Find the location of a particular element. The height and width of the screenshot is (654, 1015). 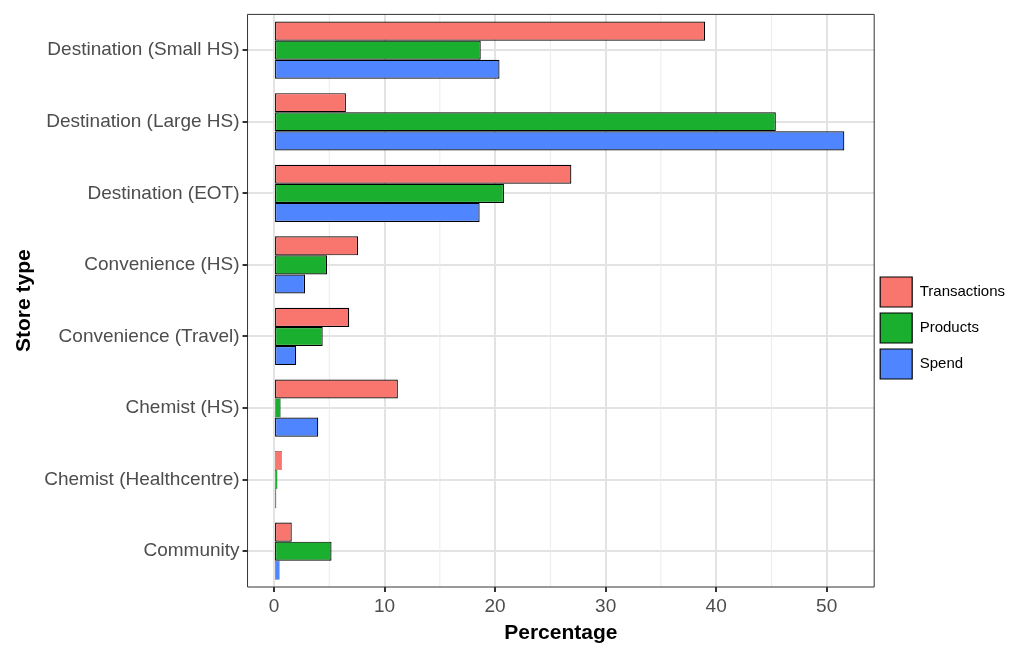

legend-label: Spend is located at coordinates (941, 363).